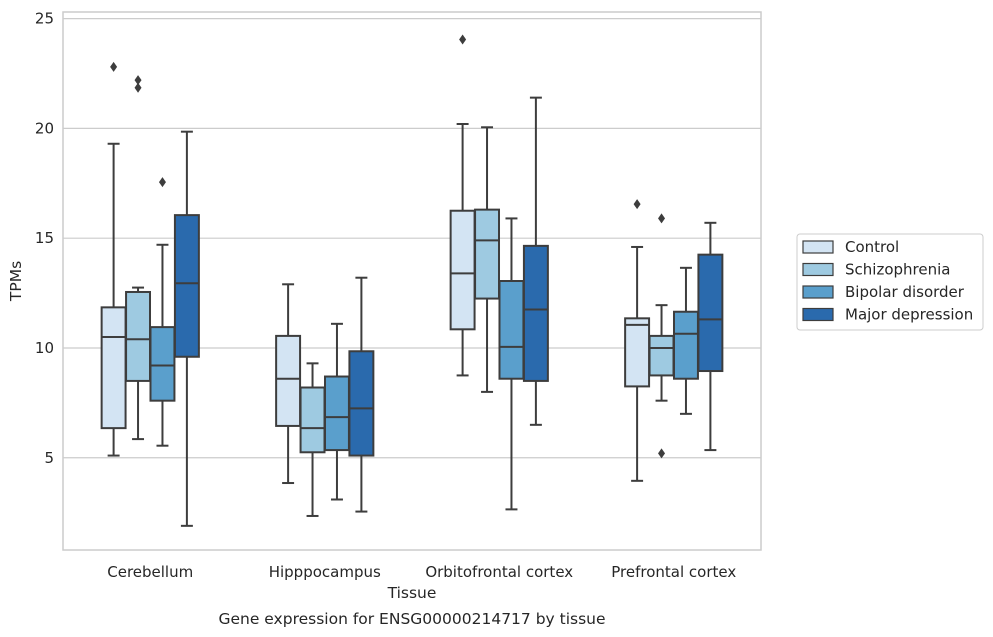 The height and width of the screenshot is (637, 993). I want to click on legend-label: Schizophrenia, so click(897, 270).